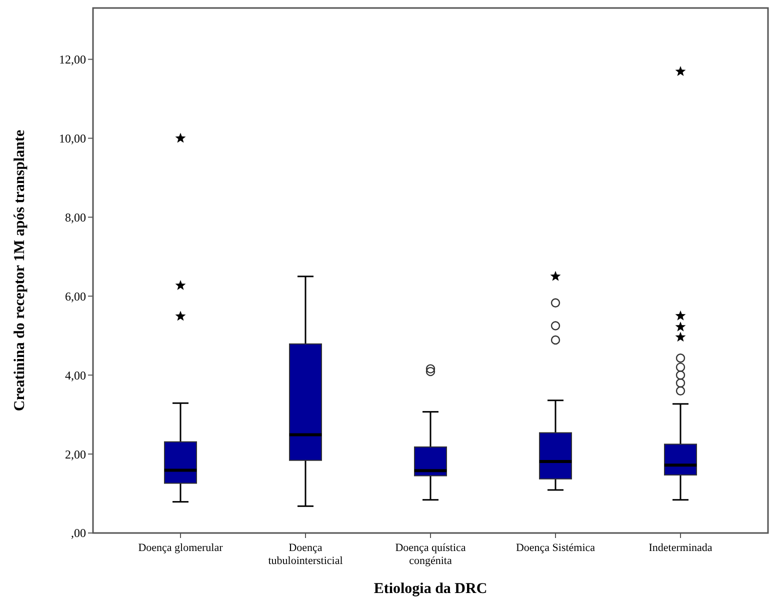 The height and width of the screenshot is (603, 781). I want to click on x-tick-label: Doença tubulointersticial, so click(305, 554).